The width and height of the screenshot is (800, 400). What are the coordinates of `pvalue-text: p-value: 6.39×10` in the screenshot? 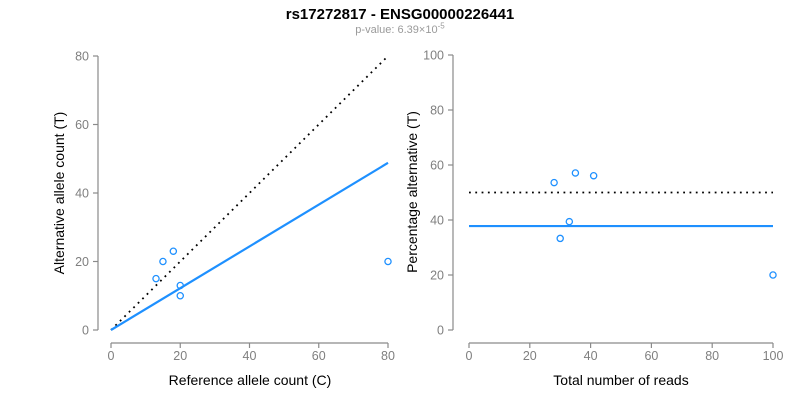 It's located at (396, 30).